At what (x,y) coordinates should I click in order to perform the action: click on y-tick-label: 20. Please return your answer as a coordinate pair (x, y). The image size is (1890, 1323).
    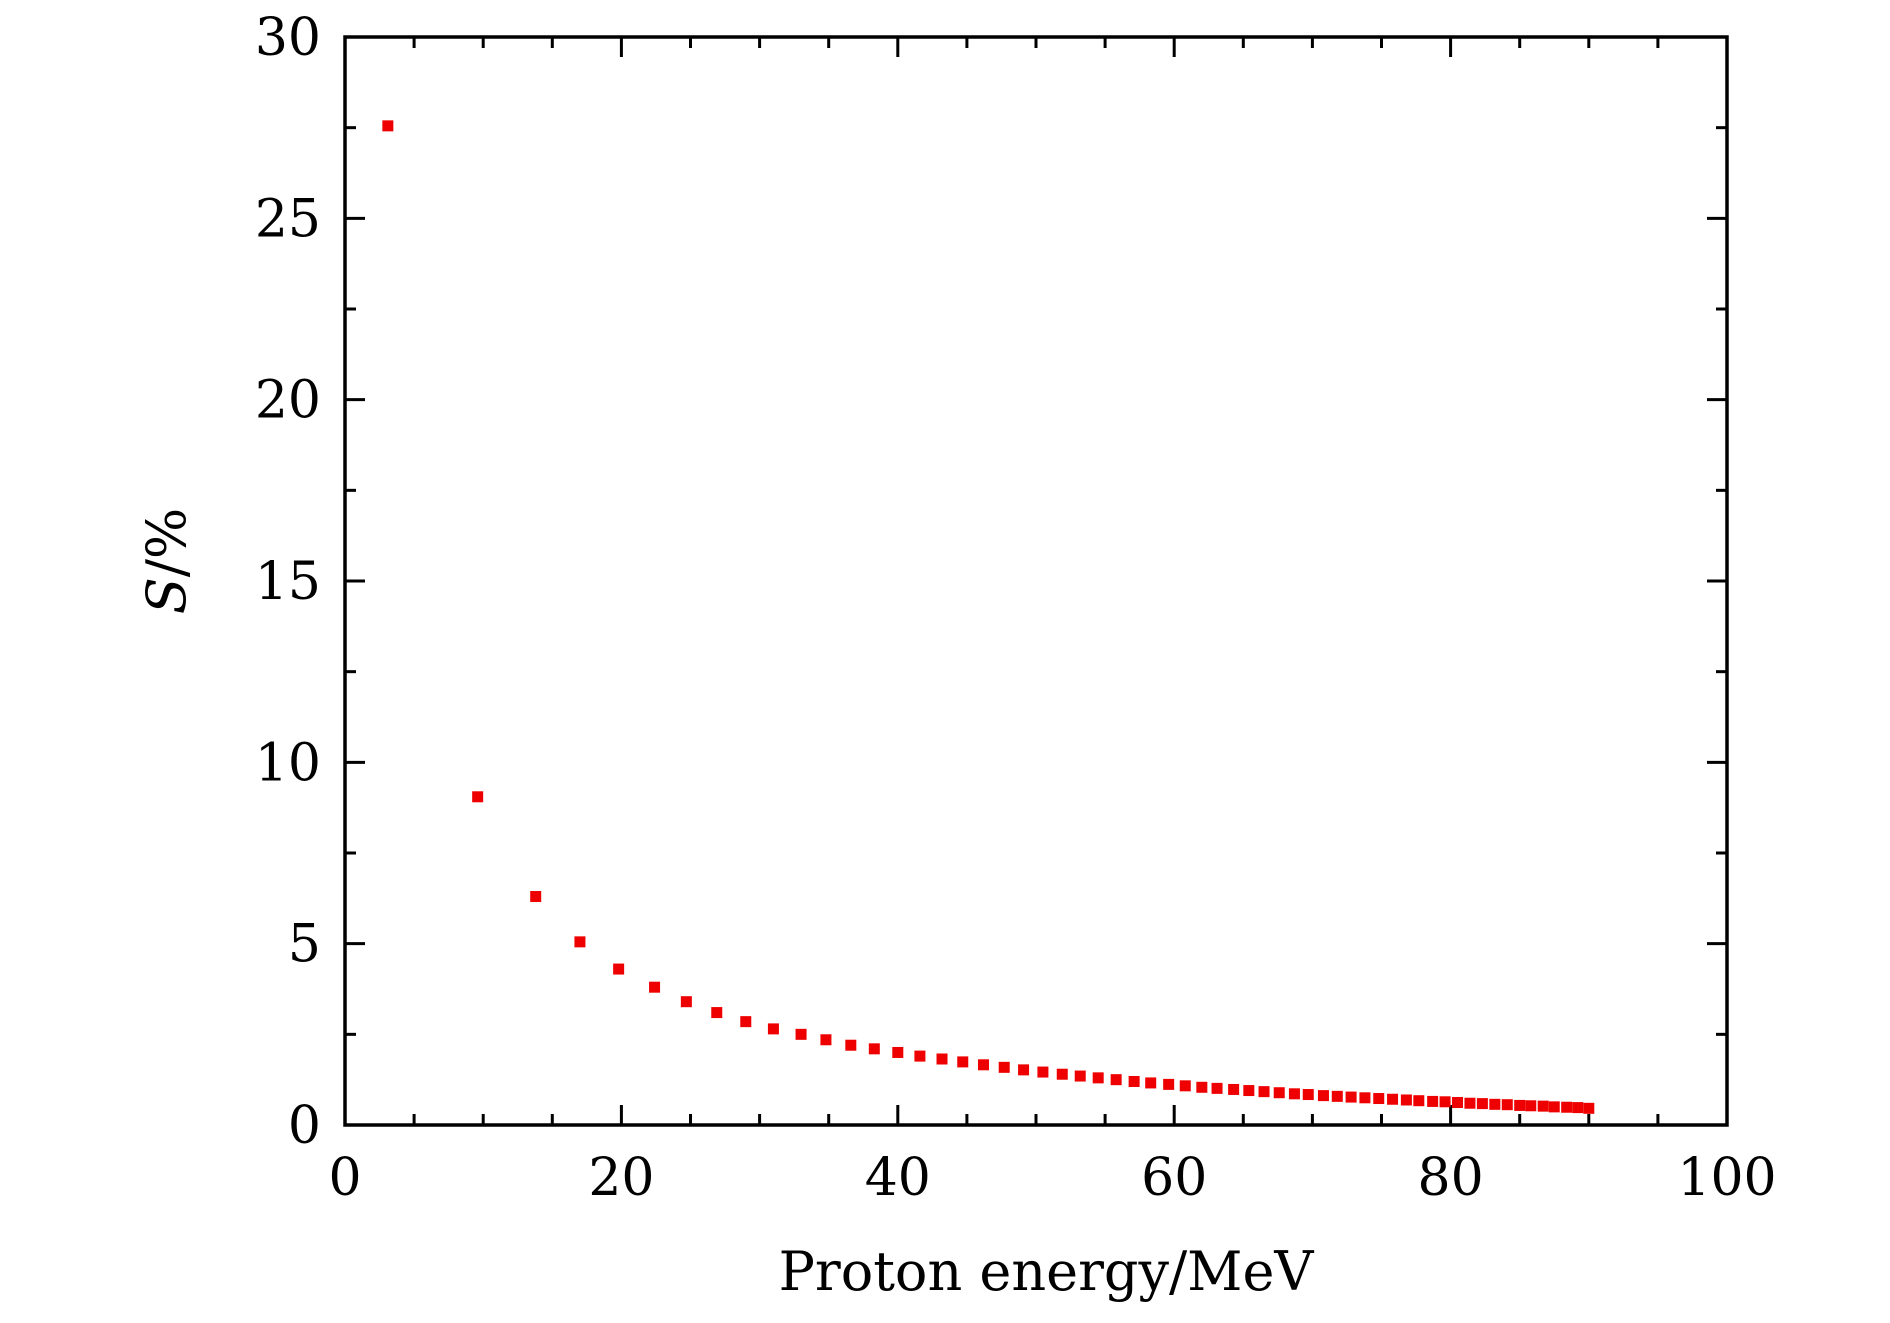
    Looking at the image, I should click on (288, 401).